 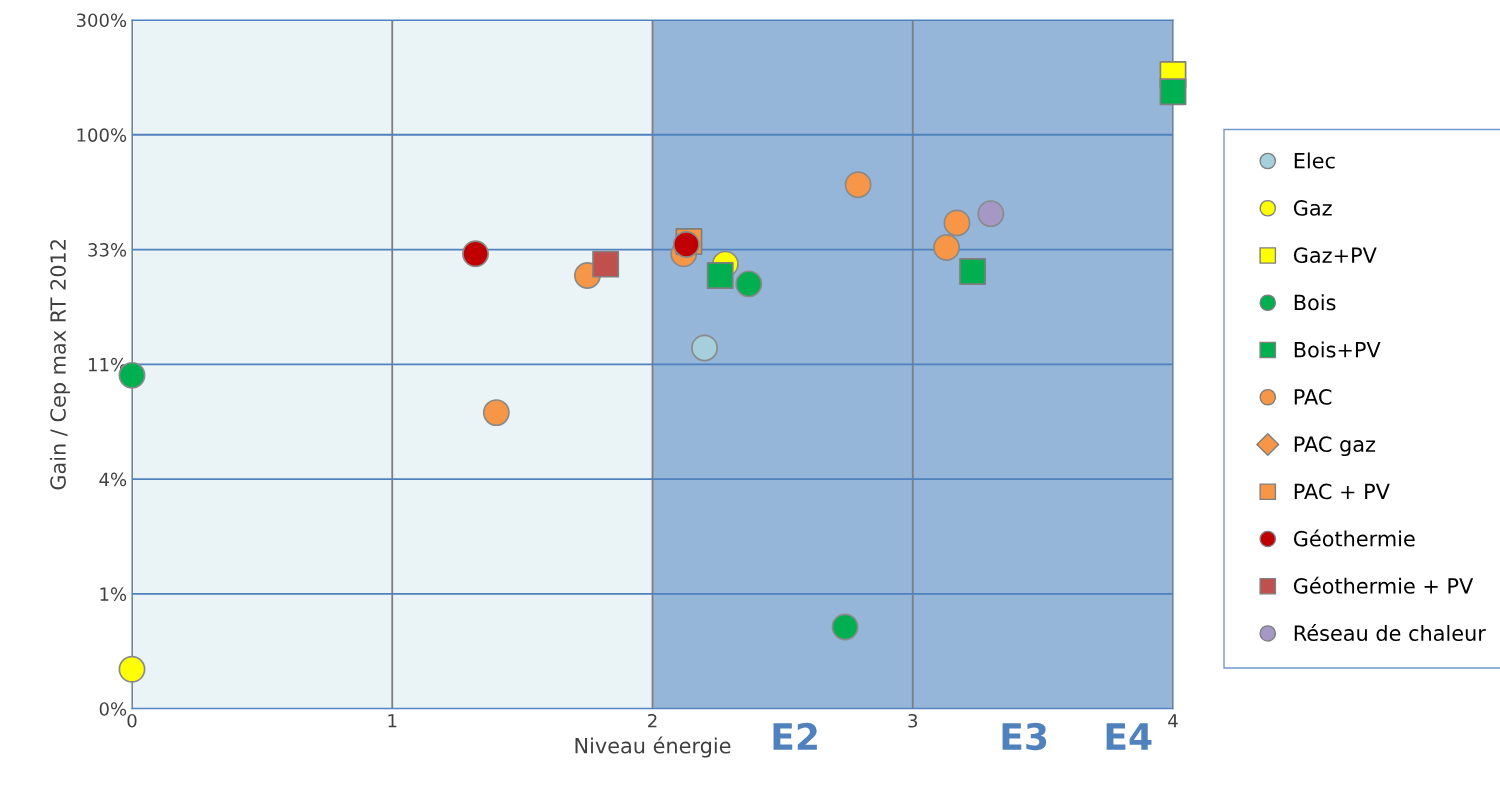 I want to click on legend-label: Bois+PV, so click(x=1337, y=349).